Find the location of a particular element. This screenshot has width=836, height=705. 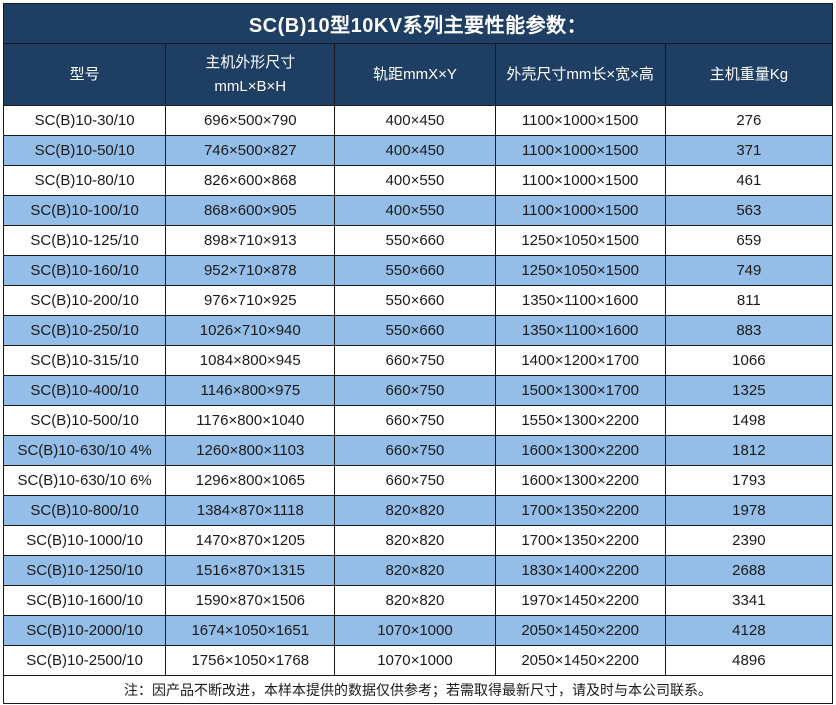

table-cell: SC(B)10-30/10 is located at coordinates (84, 120).